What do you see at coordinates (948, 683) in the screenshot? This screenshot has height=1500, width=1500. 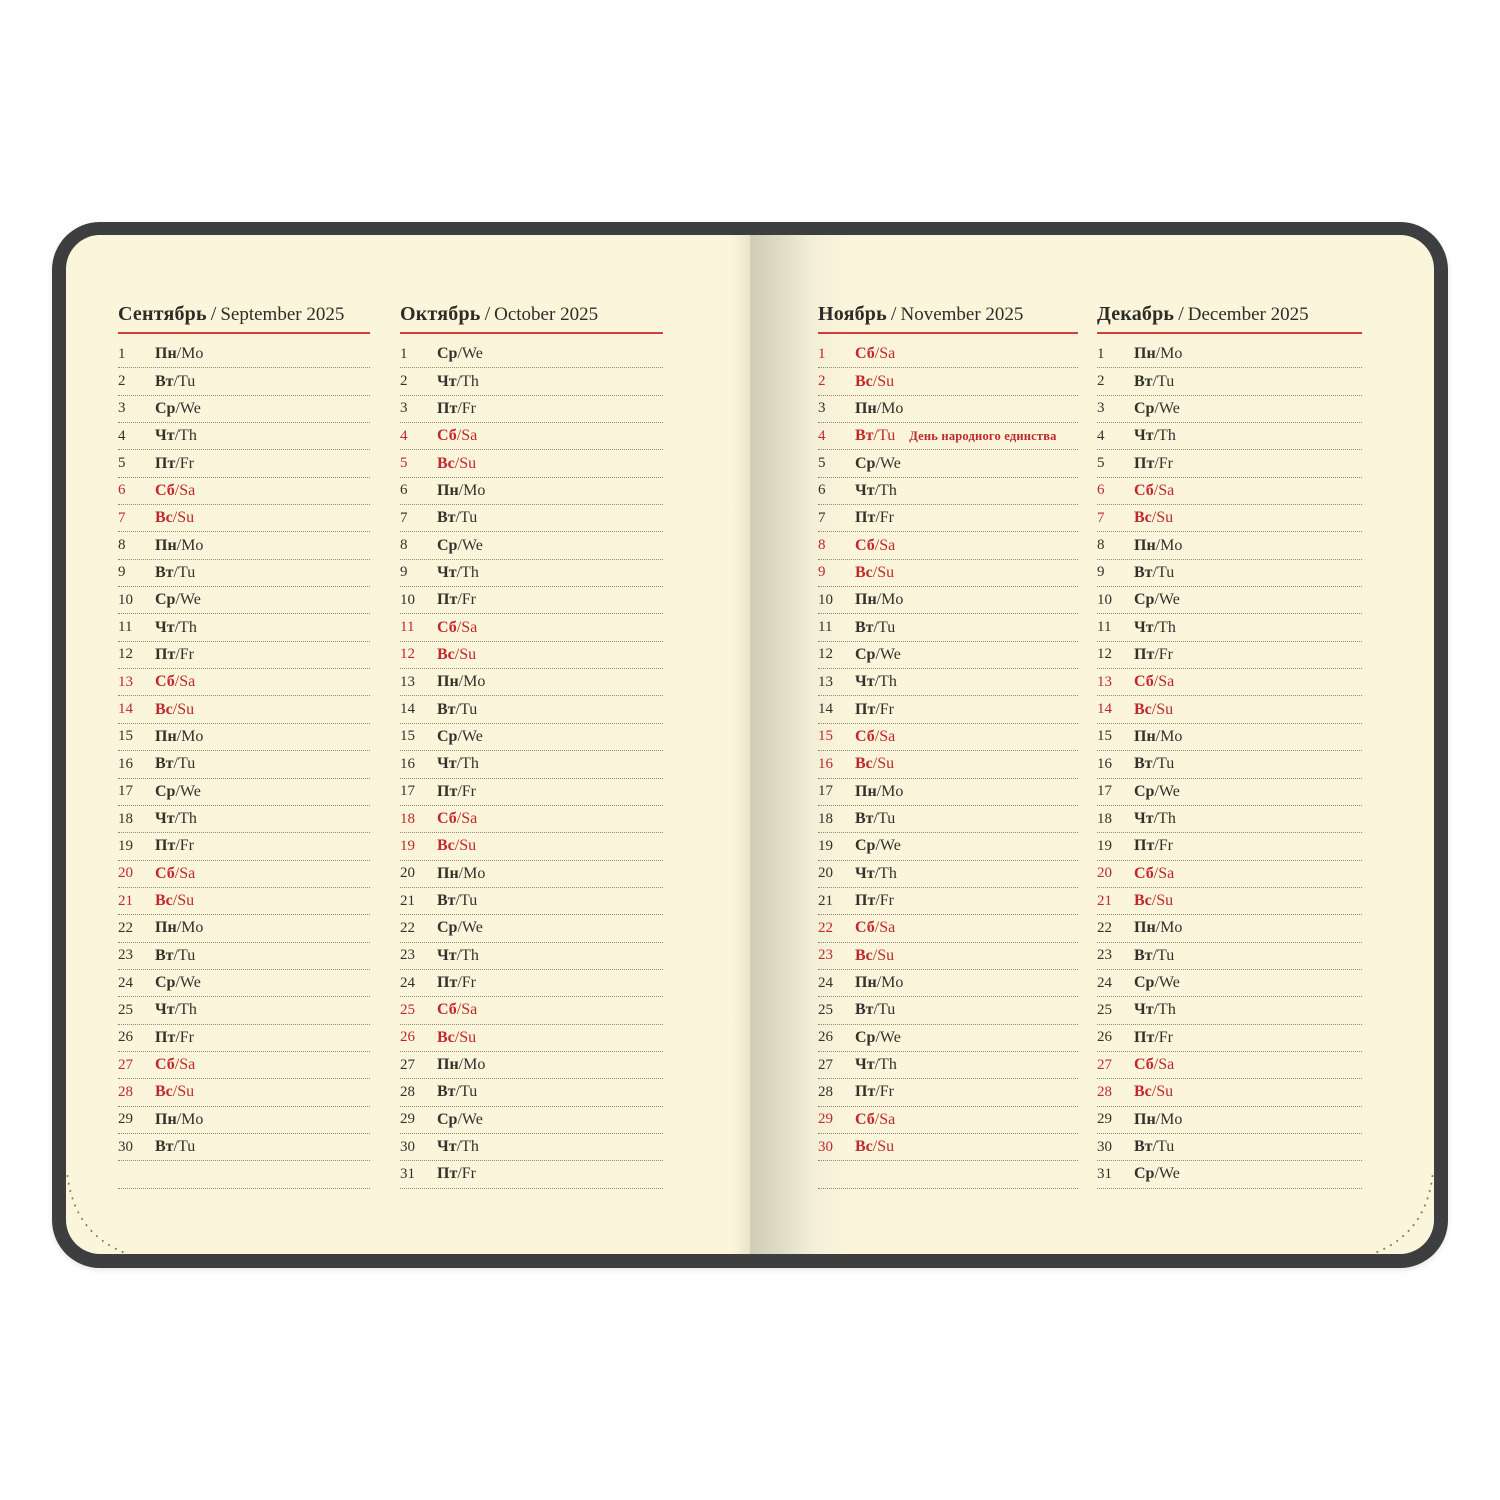 I see `day-row: 13 Чт/Th` at bounding box center [948, 683].